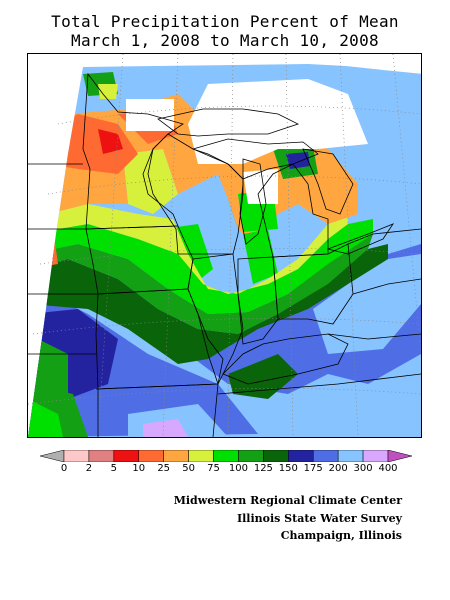  What do you see at coordinates (188, 468) in the screenshot?
I see `legend-tick-label: 50` at bounding box center [188, 468].